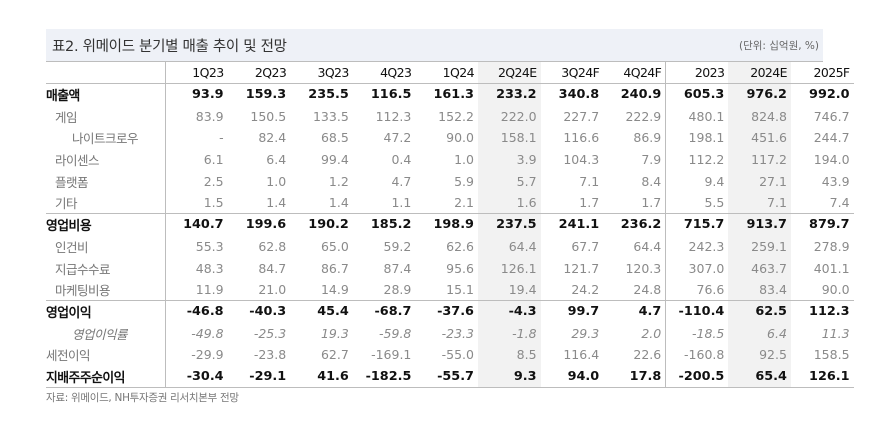 The height and width of the screenshot is (423, 890). Describe the element at coordinates (509, 181) in the screenshot. I see `value-cell: 5.7` at that location.